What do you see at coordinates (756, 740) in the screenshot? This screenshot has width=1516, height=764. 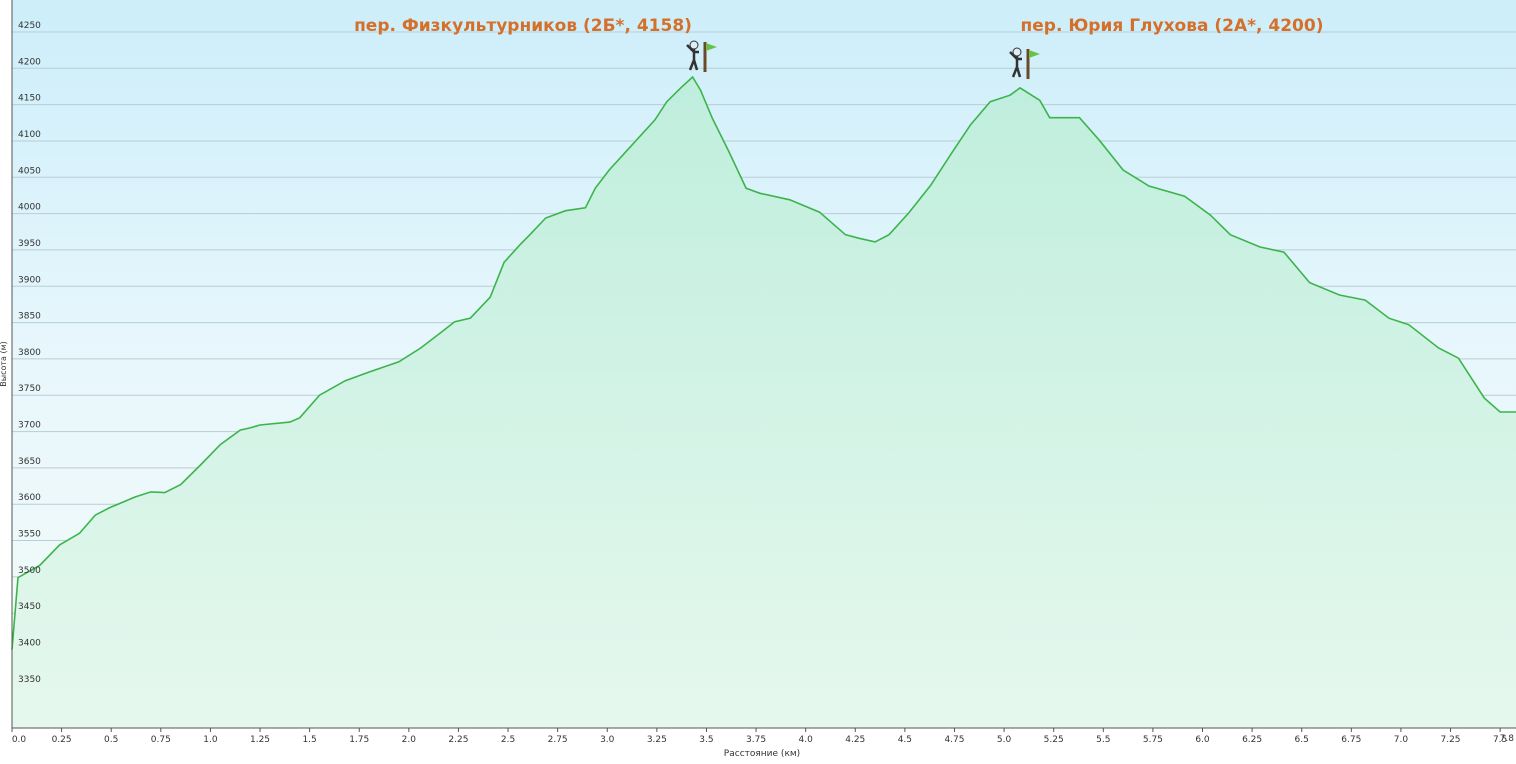 I see `x-tick-label: 3.75` at bounding box center [756, 740].